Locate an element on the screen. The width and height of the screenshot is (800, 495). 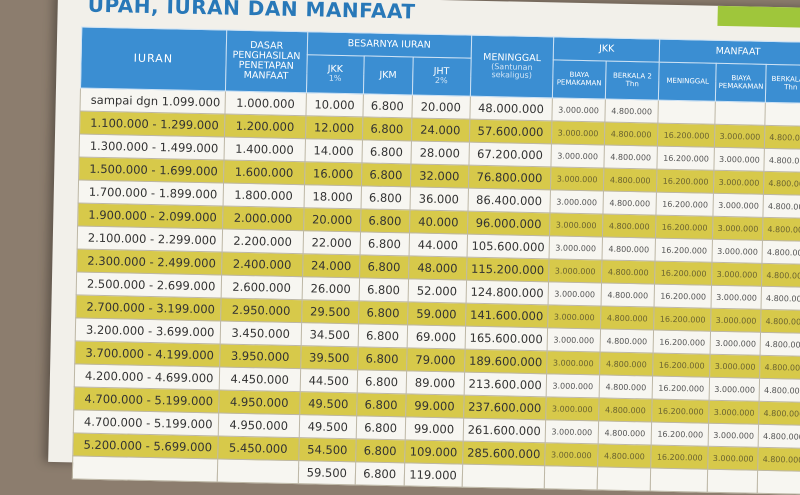
jht-cell: 89.000 is located at coordinates (435, 383).